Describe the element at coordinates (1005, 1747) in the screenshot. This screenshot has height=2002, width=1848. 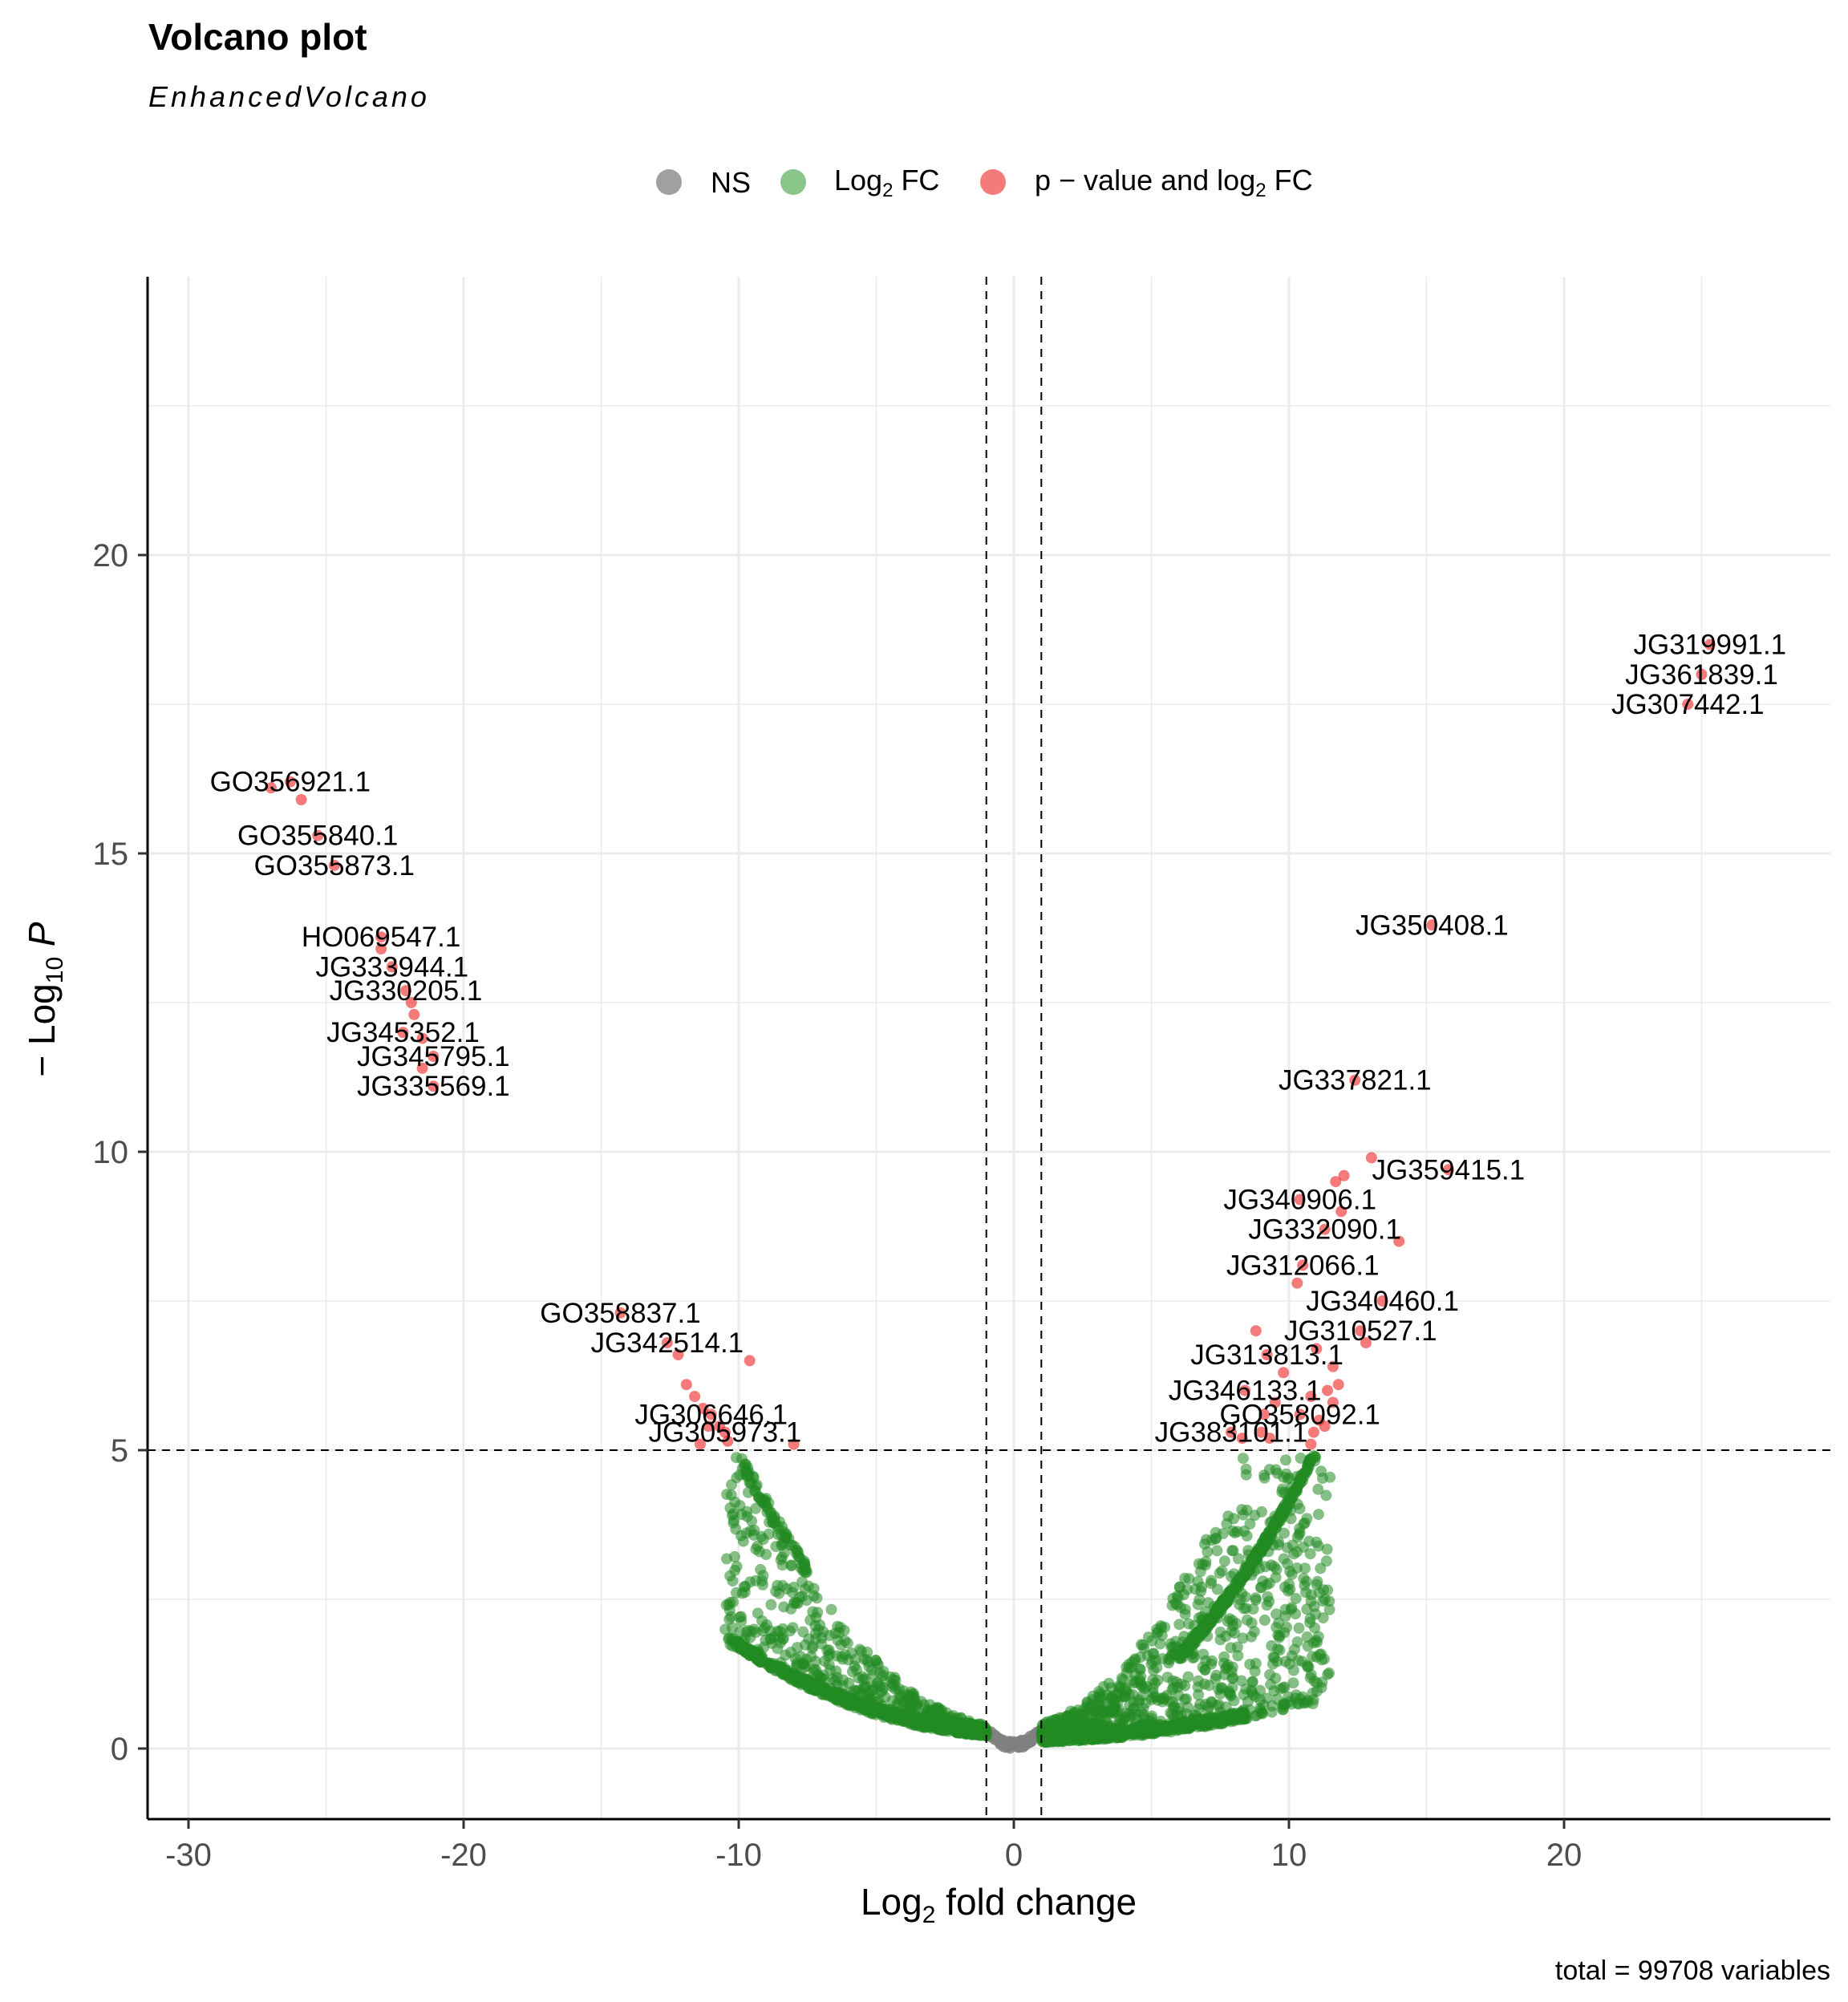
I see `ns-point` at that location.